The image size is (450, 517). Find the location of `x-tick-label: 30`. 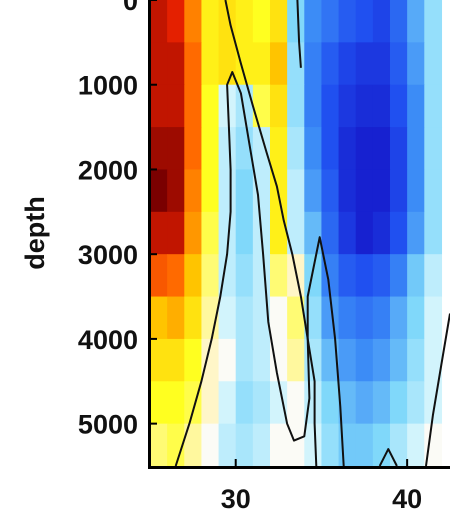

x-tick-label: 30 is located at coordinates (236, 499).